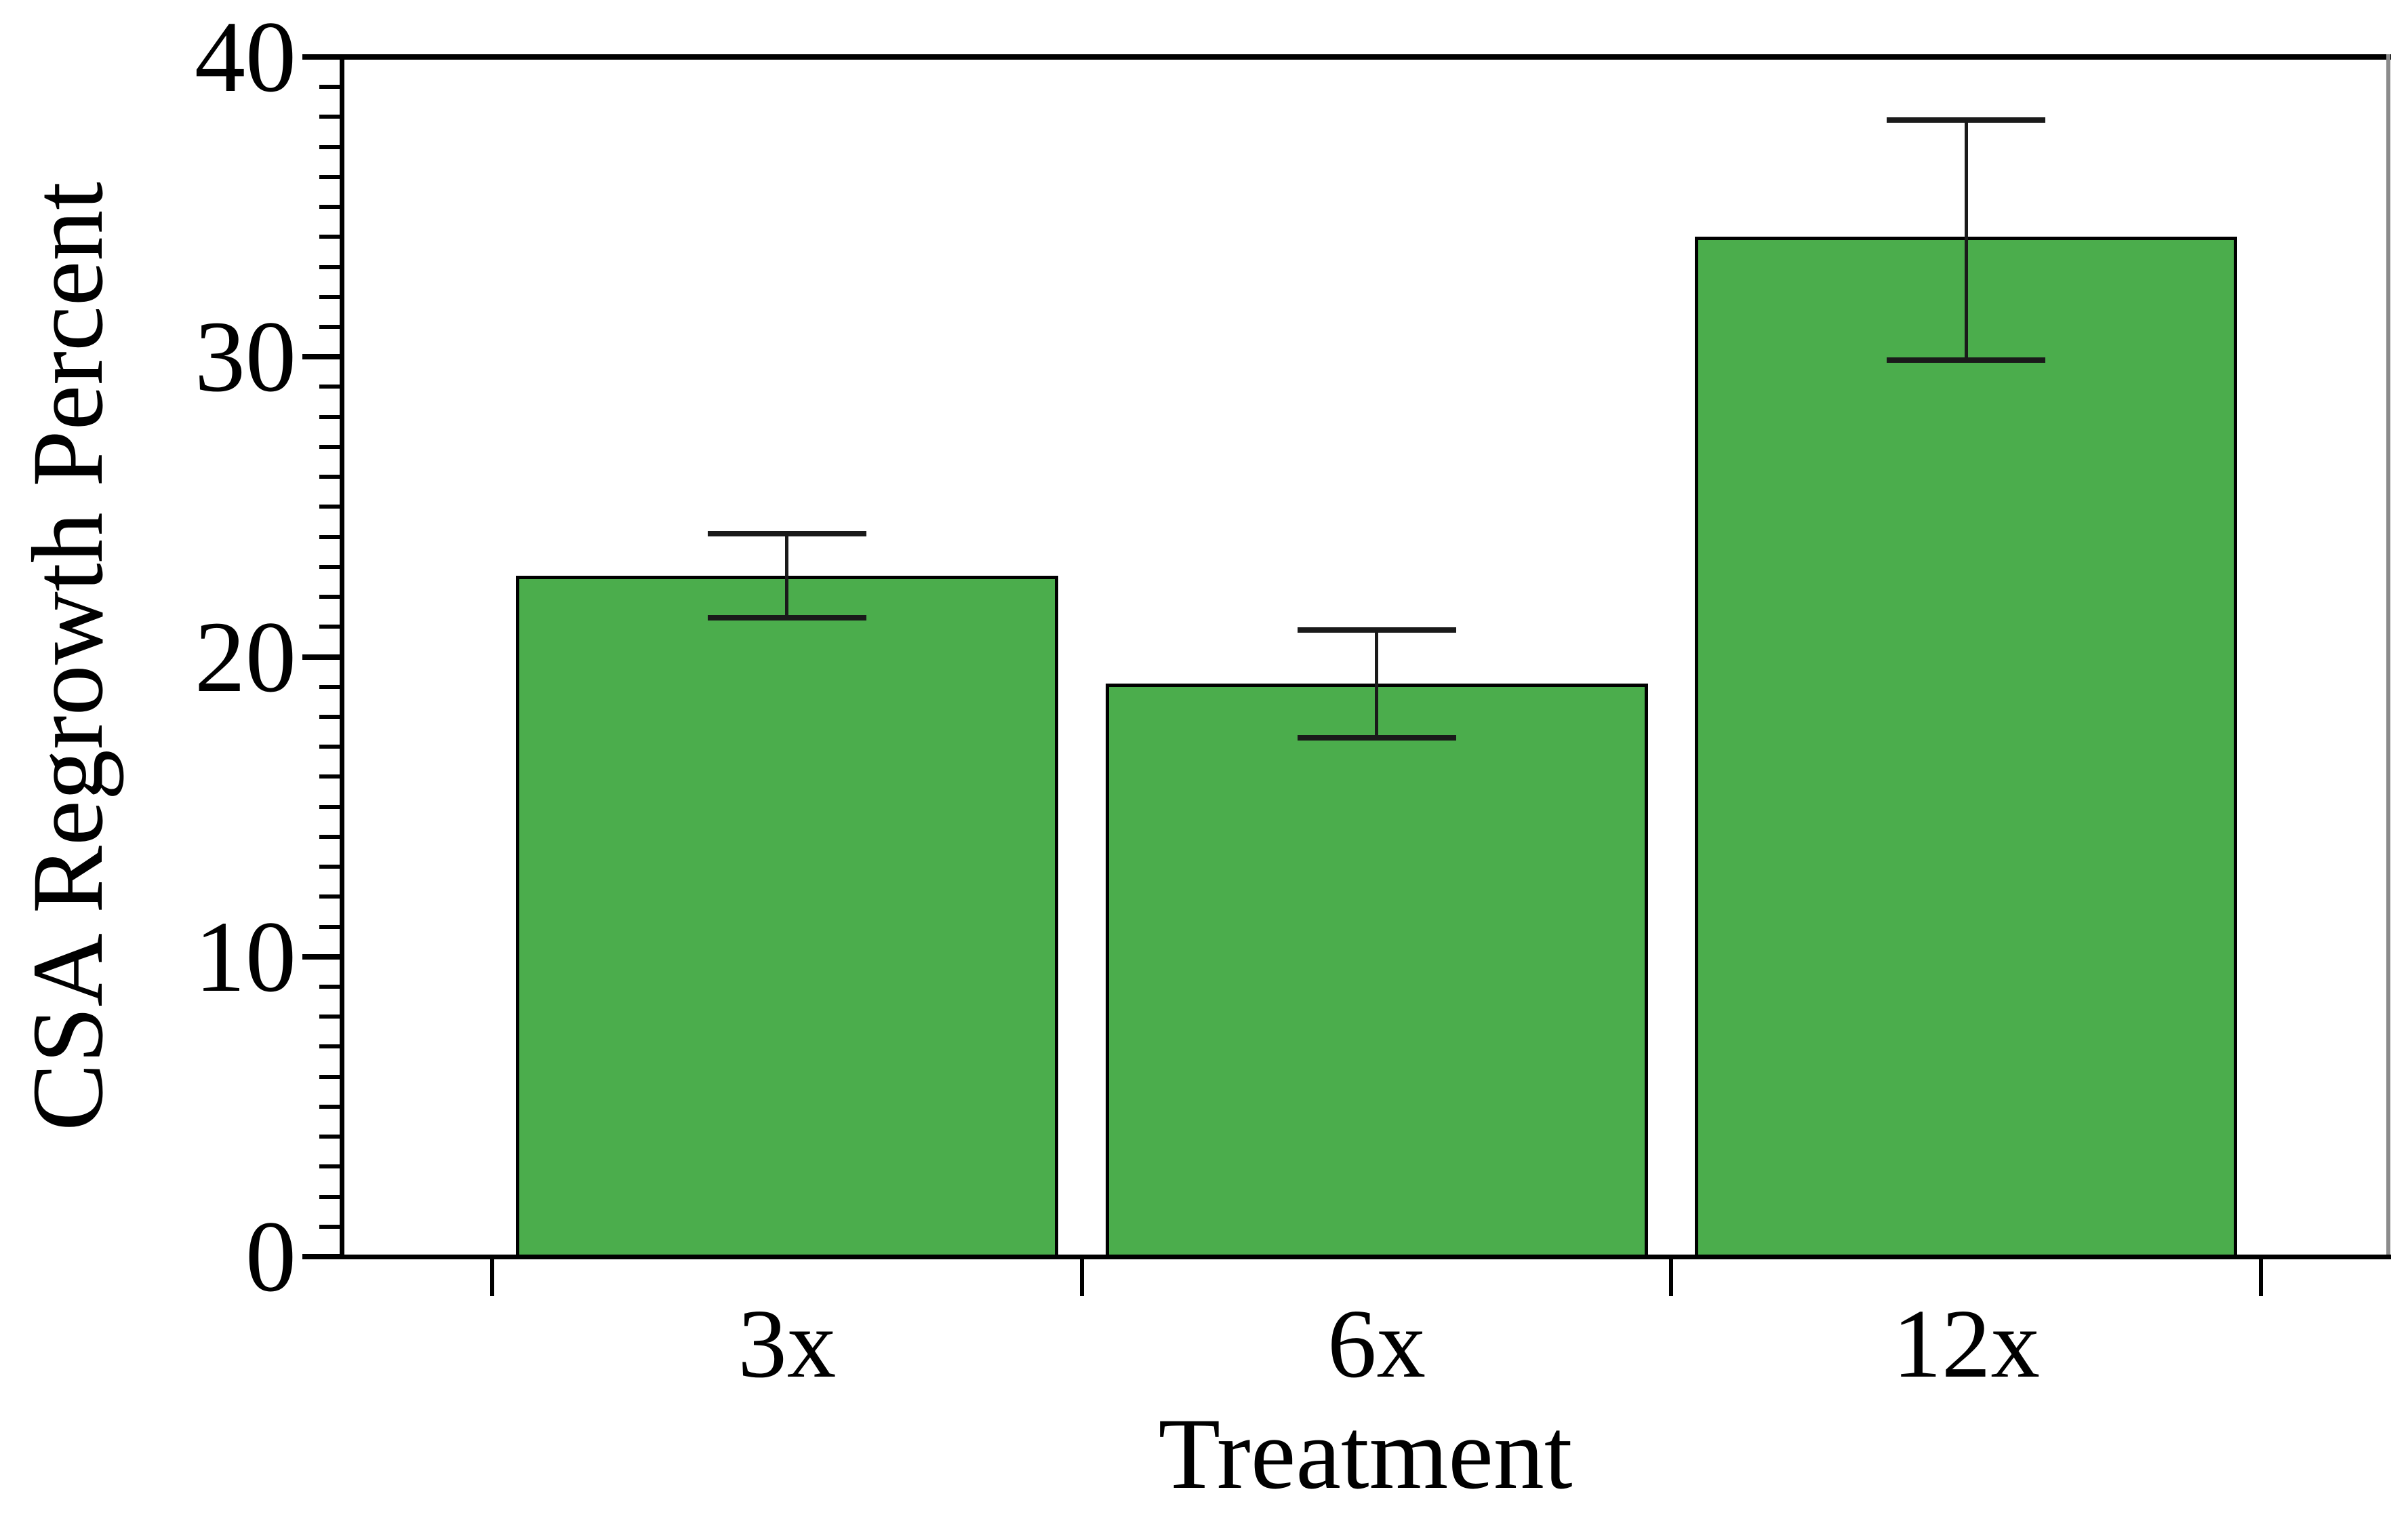 The height and width of the screenshot is (1536, 2408). What do you see at coordinates (1966, 747) in the screenshot?
I see `bar-12x` at bounding box center [1966, 747].